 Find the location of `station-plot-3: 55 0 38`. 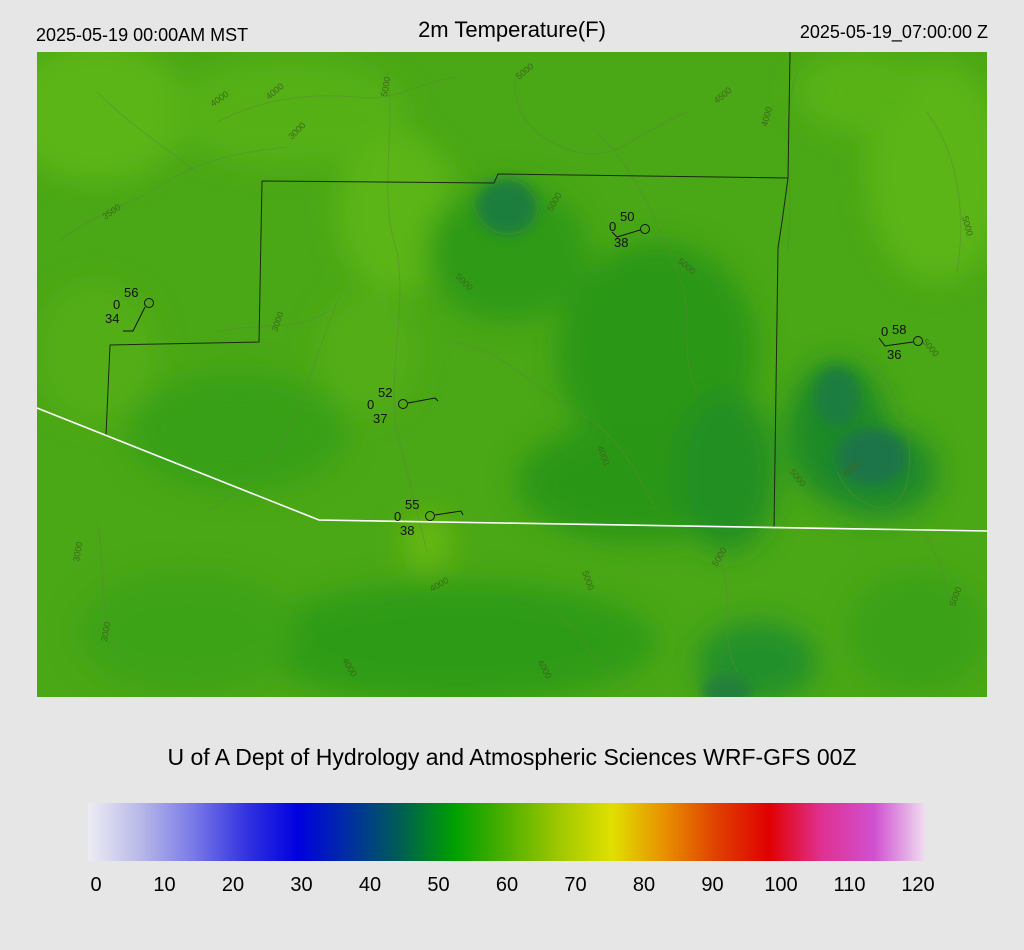

station-plot-3: 55 0 38 is located at coordinates (429, 517).